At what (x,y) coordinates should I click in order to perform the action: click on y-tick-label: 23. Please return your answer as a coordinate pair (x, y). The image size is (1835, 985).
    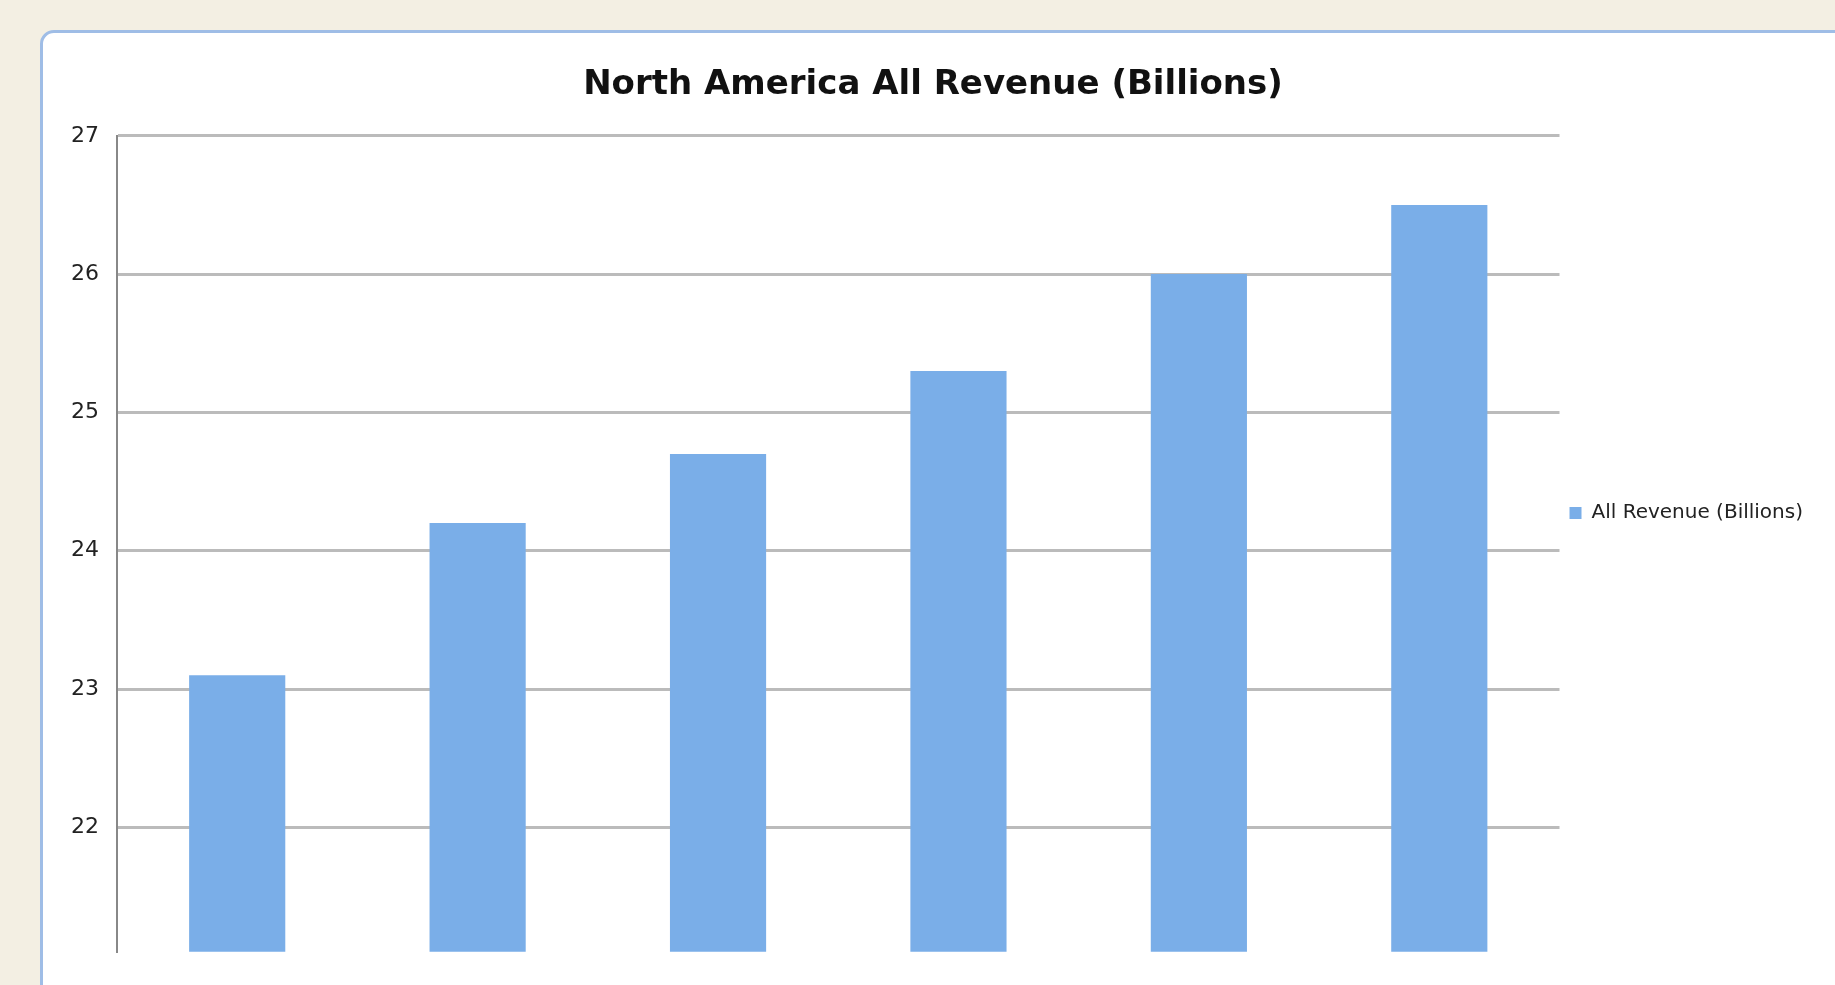
    Looking at the image, I should click on (84, 687).